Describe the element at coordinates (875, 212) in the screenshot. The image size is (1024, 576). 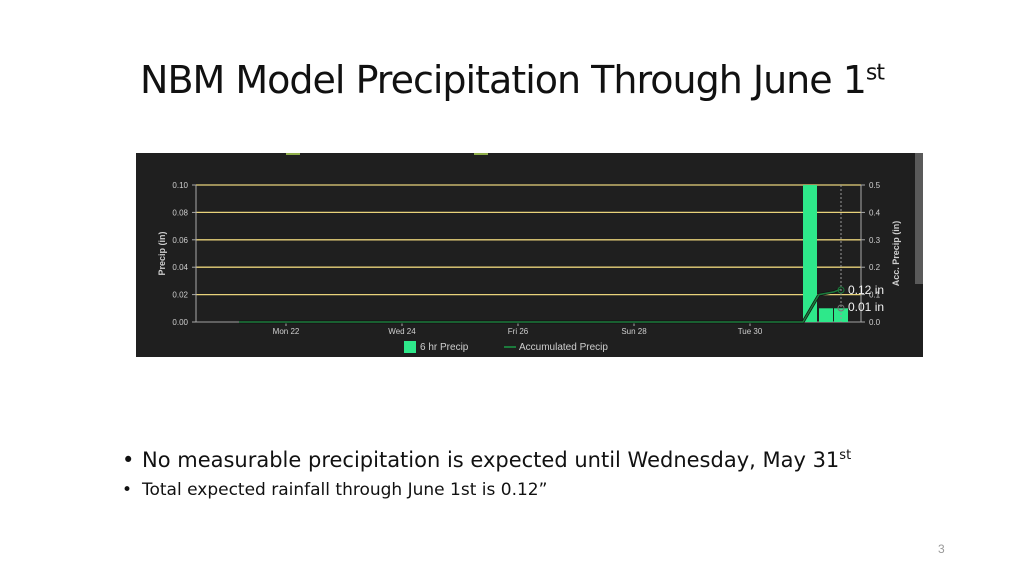
I see `y2-tick-label: 0.4` at that location.